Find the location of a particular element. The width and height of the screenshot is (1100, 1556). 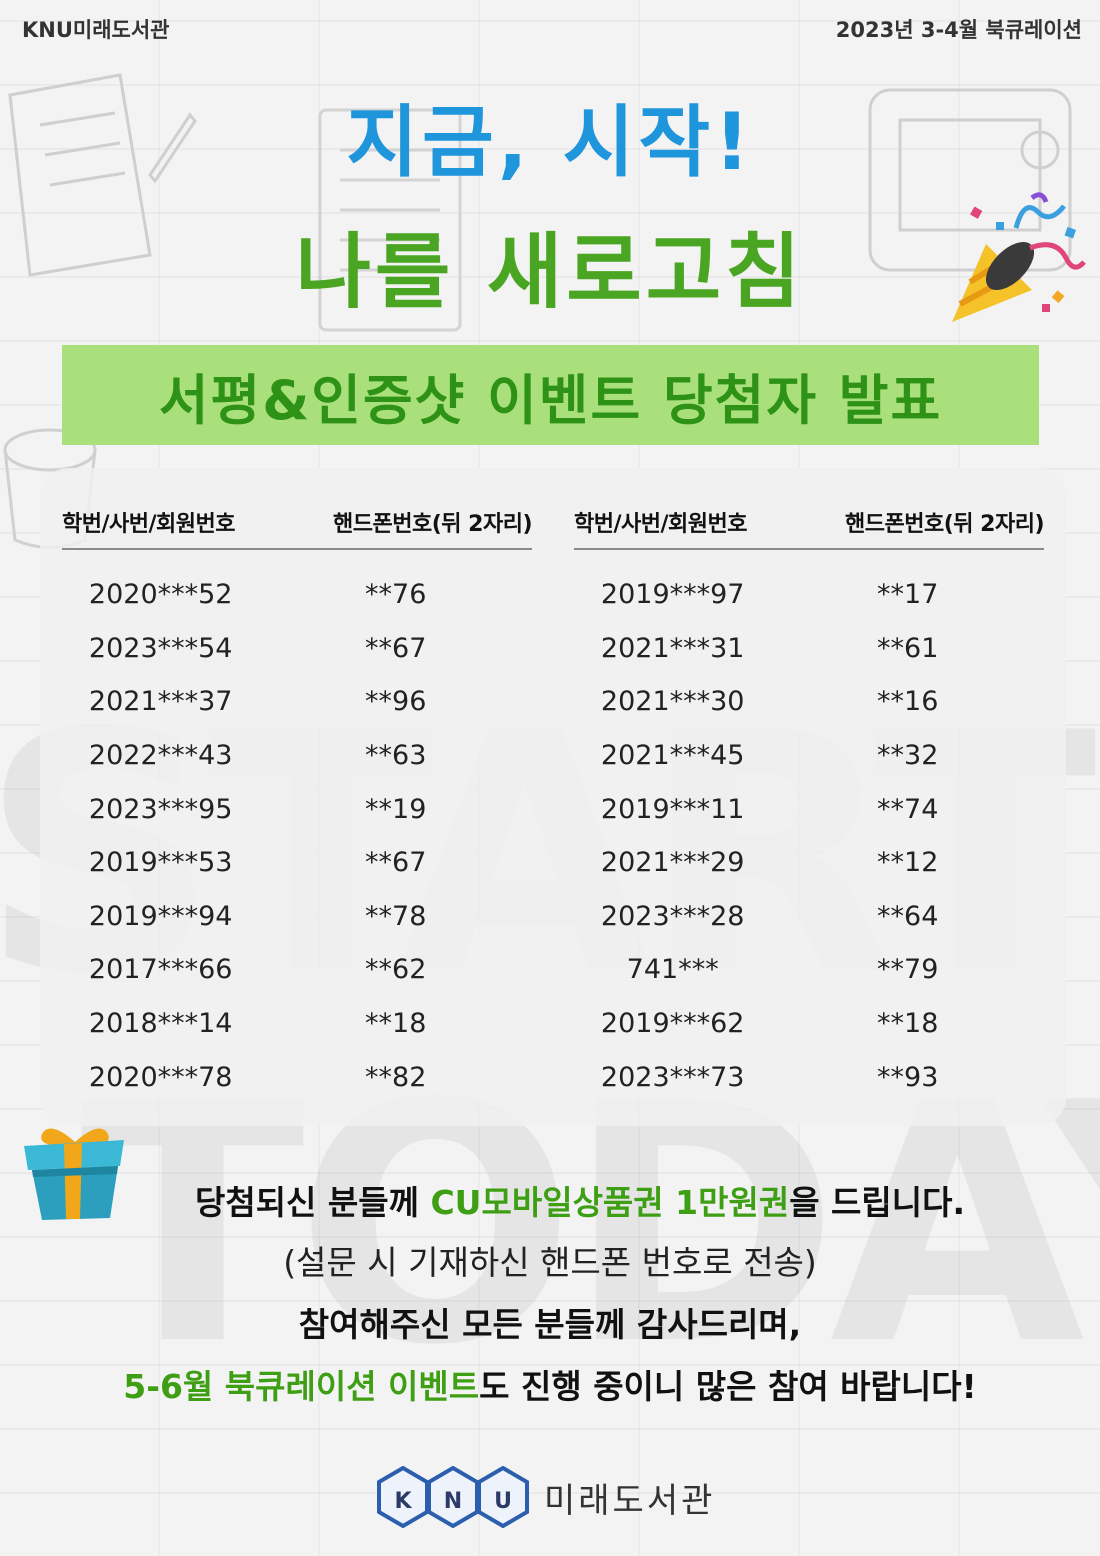

monitor-doodle is located at coordinates (970, 180).